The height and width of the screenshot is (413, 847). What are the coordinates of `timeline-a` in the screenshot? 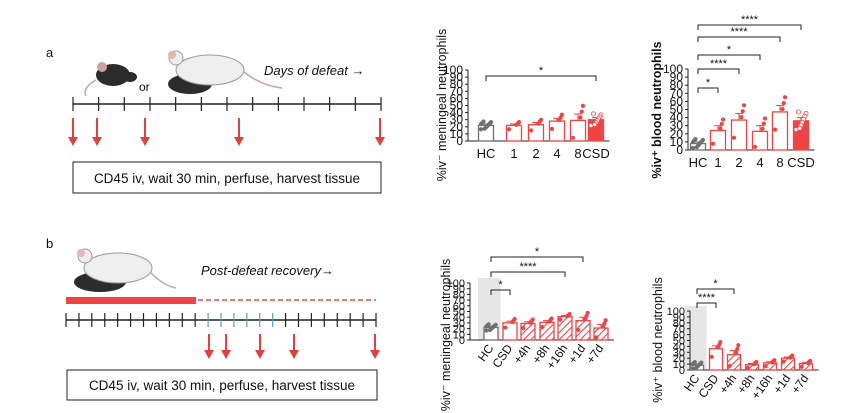 It's located at (227, 104).